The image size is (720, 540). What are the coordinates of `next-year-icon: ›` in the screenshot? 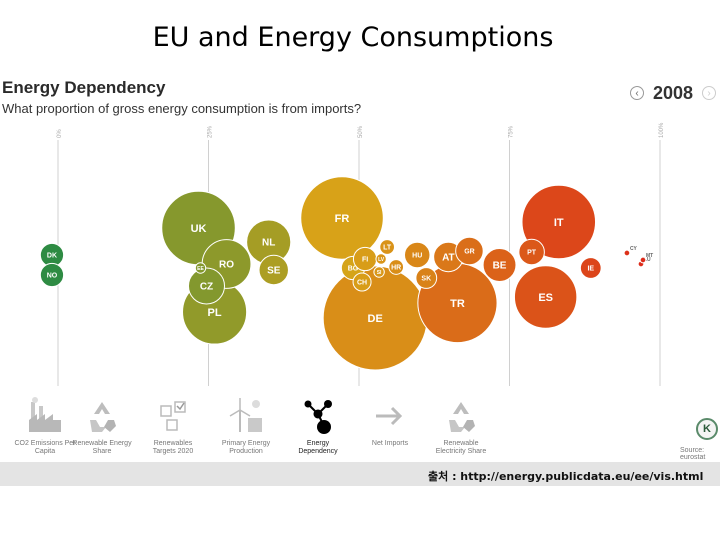 It's located at (709, 93).